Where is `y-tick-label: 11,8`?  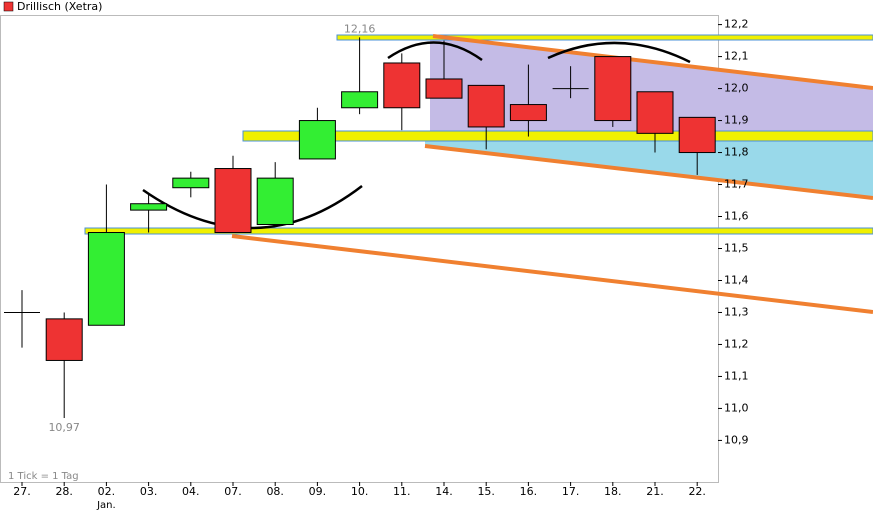 y-tick-label: 11,8 is located at coordinates (736, 152).